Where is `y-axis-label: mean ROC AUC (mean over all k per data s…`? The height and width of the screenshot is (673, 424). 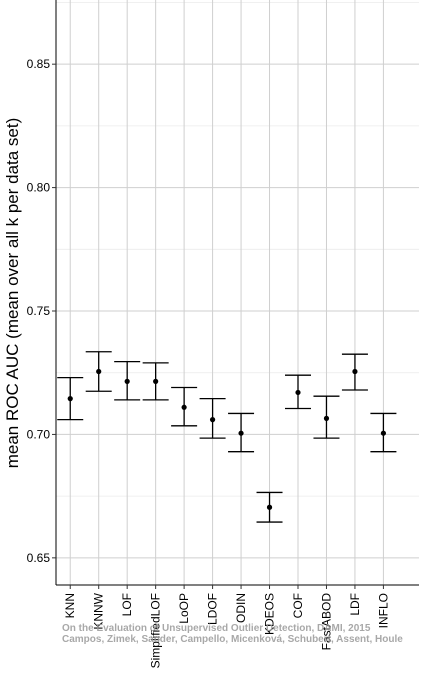 y-axis-label: mean ROC AUC (mean over all k per data s… is located at coordinates (12, 293).